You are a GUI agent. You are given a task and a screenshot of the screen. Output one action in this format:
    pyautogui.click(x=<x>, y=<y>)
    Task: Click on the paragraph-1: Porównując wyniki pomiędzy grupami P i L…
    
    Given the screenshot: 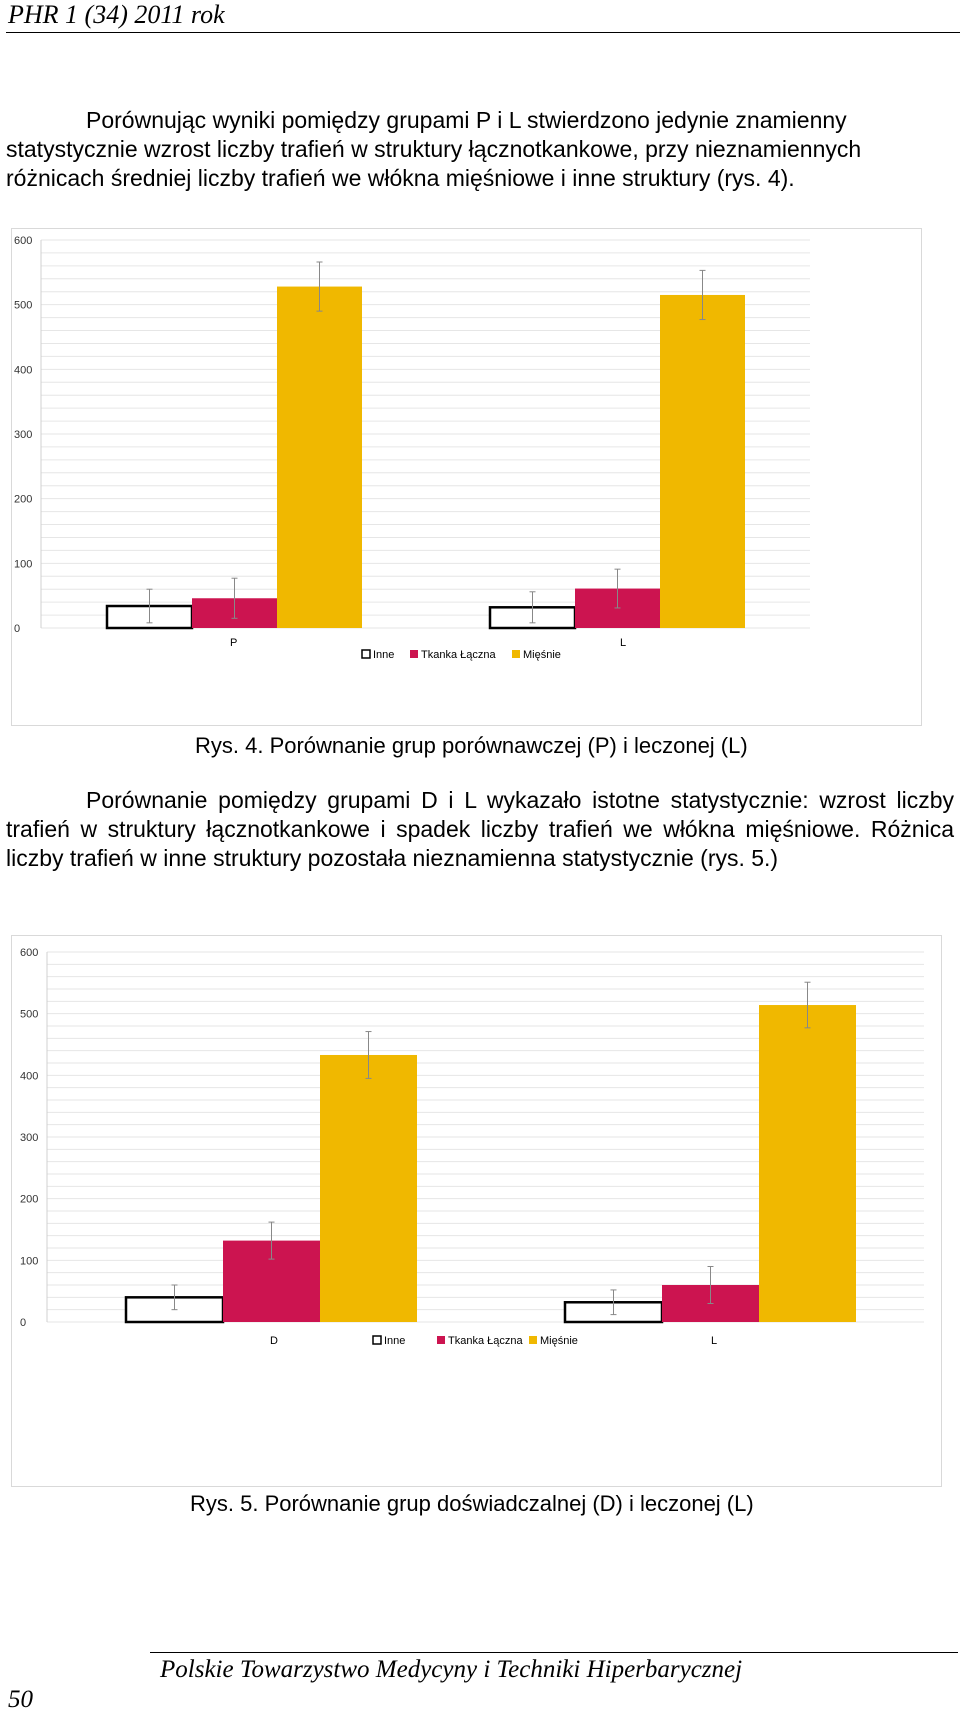 What is the action you would take?
    pyautogui.click(x=434, y=149)
    